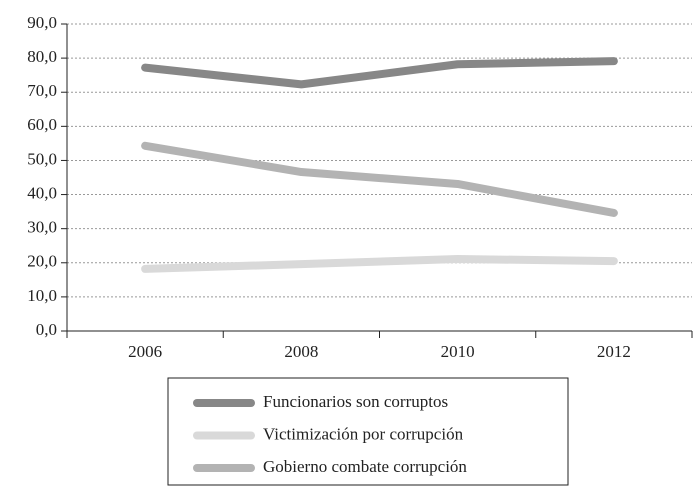 The image size is (693, 486). What do you see at coordinates (42, 22) in the screenshot?
I see `y-tick-label: 90,0` at bounding box center [42, 22].